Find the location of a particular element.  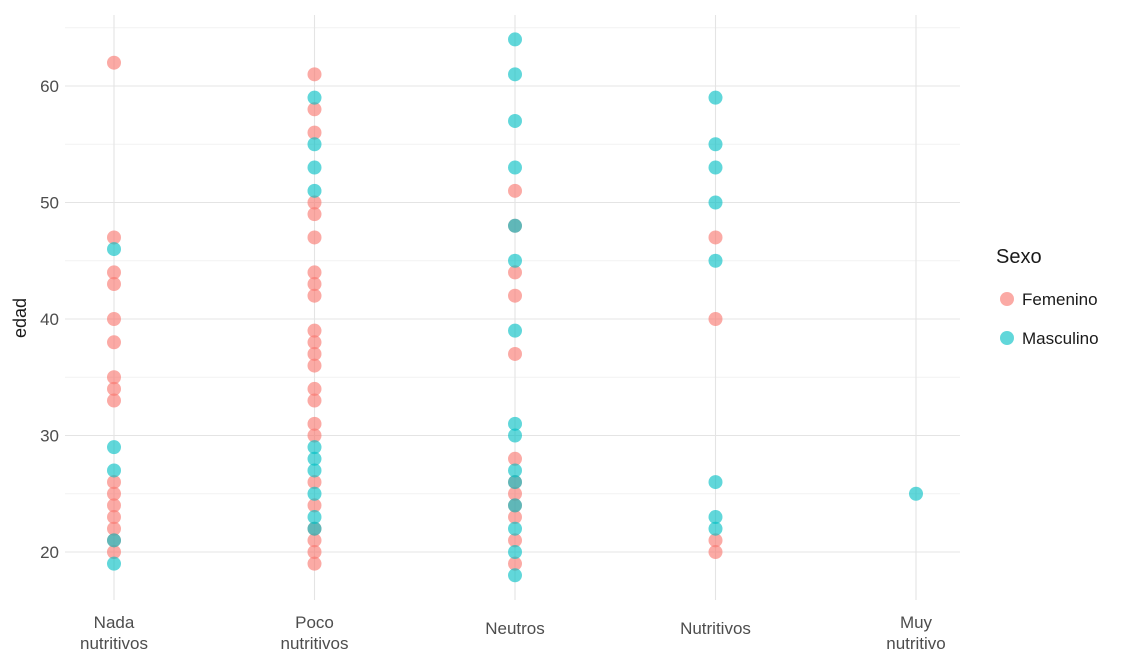

x-tick-label: Nada nutritivos is located at coordinates (114, 633).